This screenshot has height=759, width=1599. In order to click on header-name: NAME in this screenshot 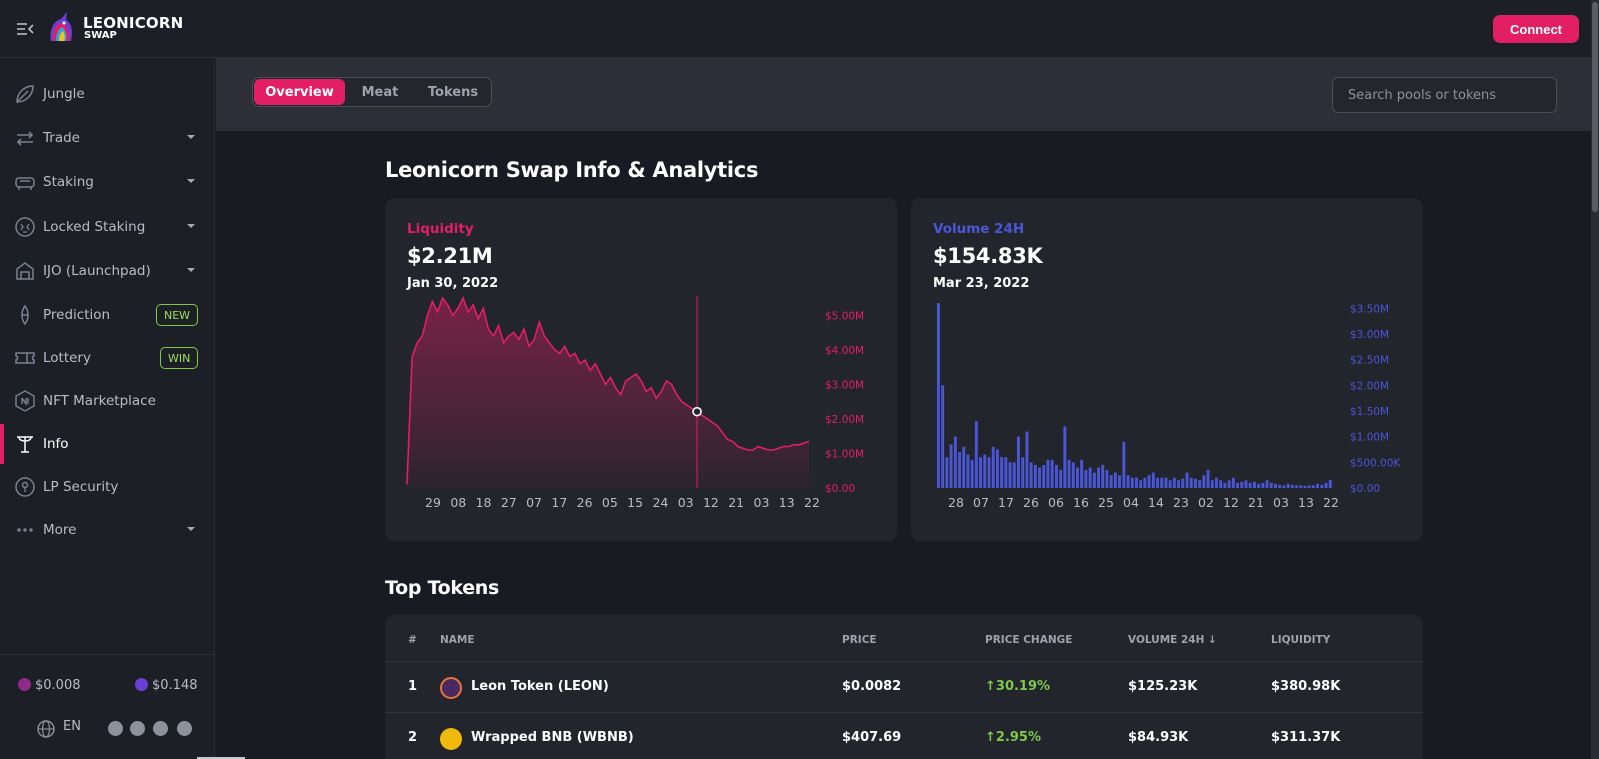, I will do `click(457, 640)`.